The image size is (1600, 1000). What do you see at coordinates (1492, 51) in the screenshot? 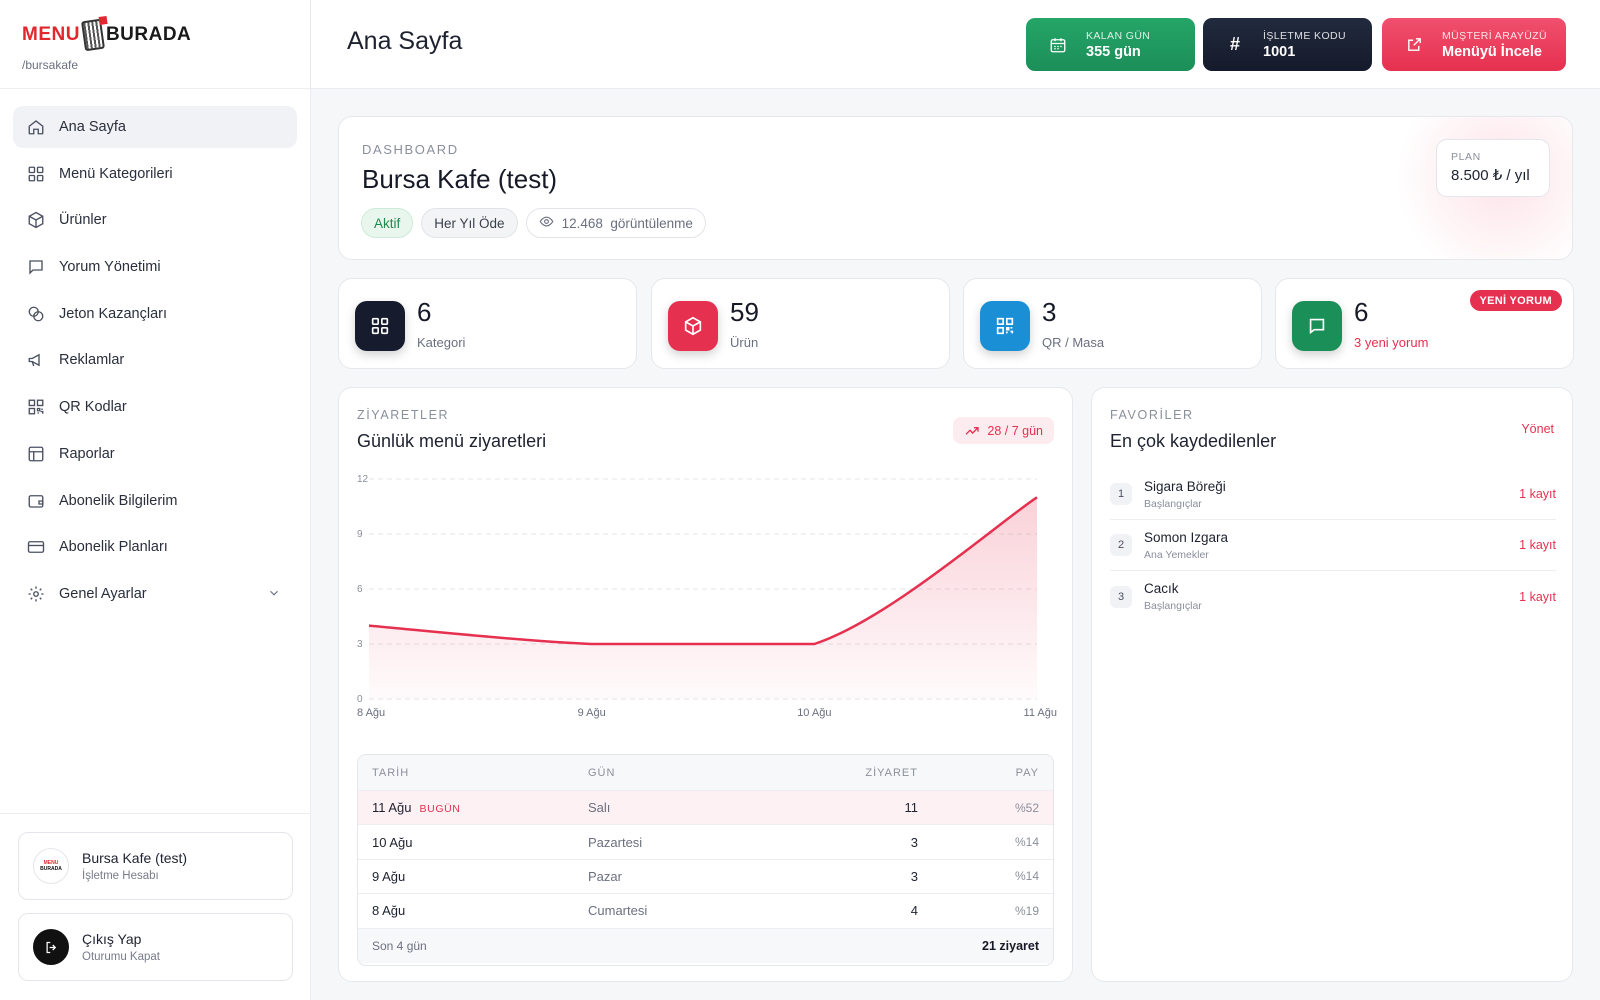
I see `customer-ui-value: Menüyü İncele` at bounding box center [1492, 51].